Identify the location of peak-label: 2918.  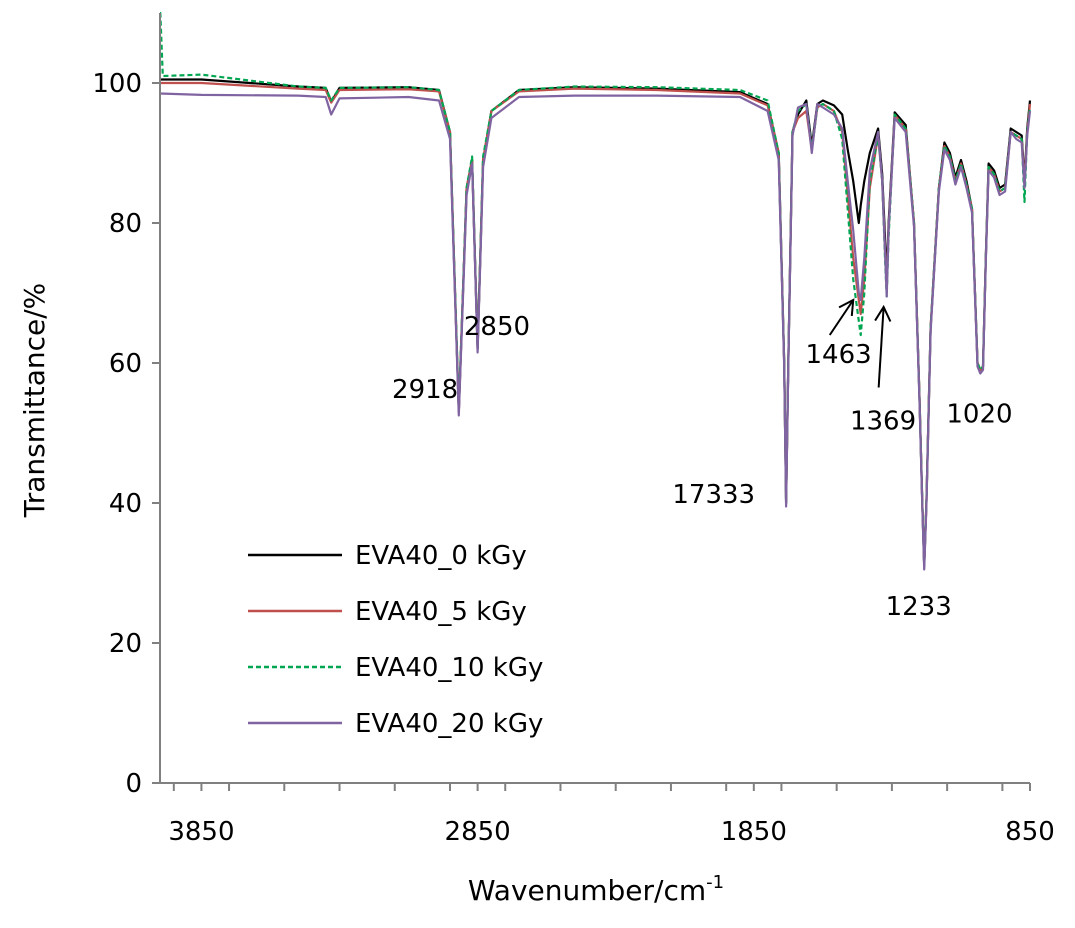
(425, 390).